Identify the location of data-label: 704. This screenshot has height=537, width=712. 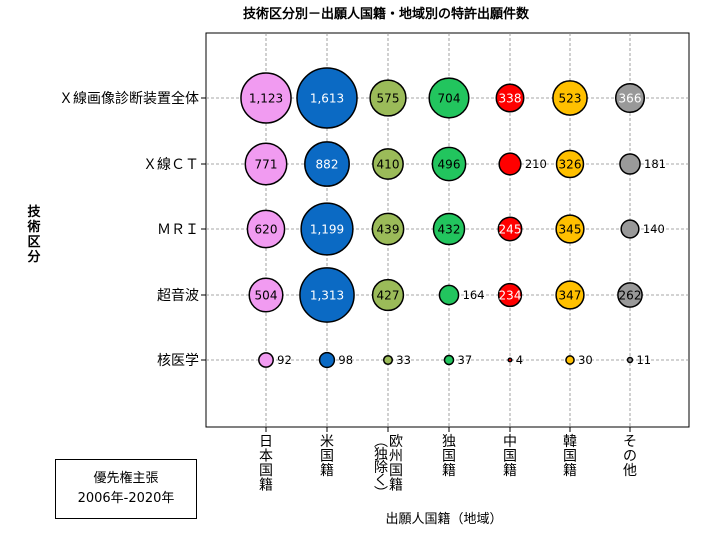
(449, 99).